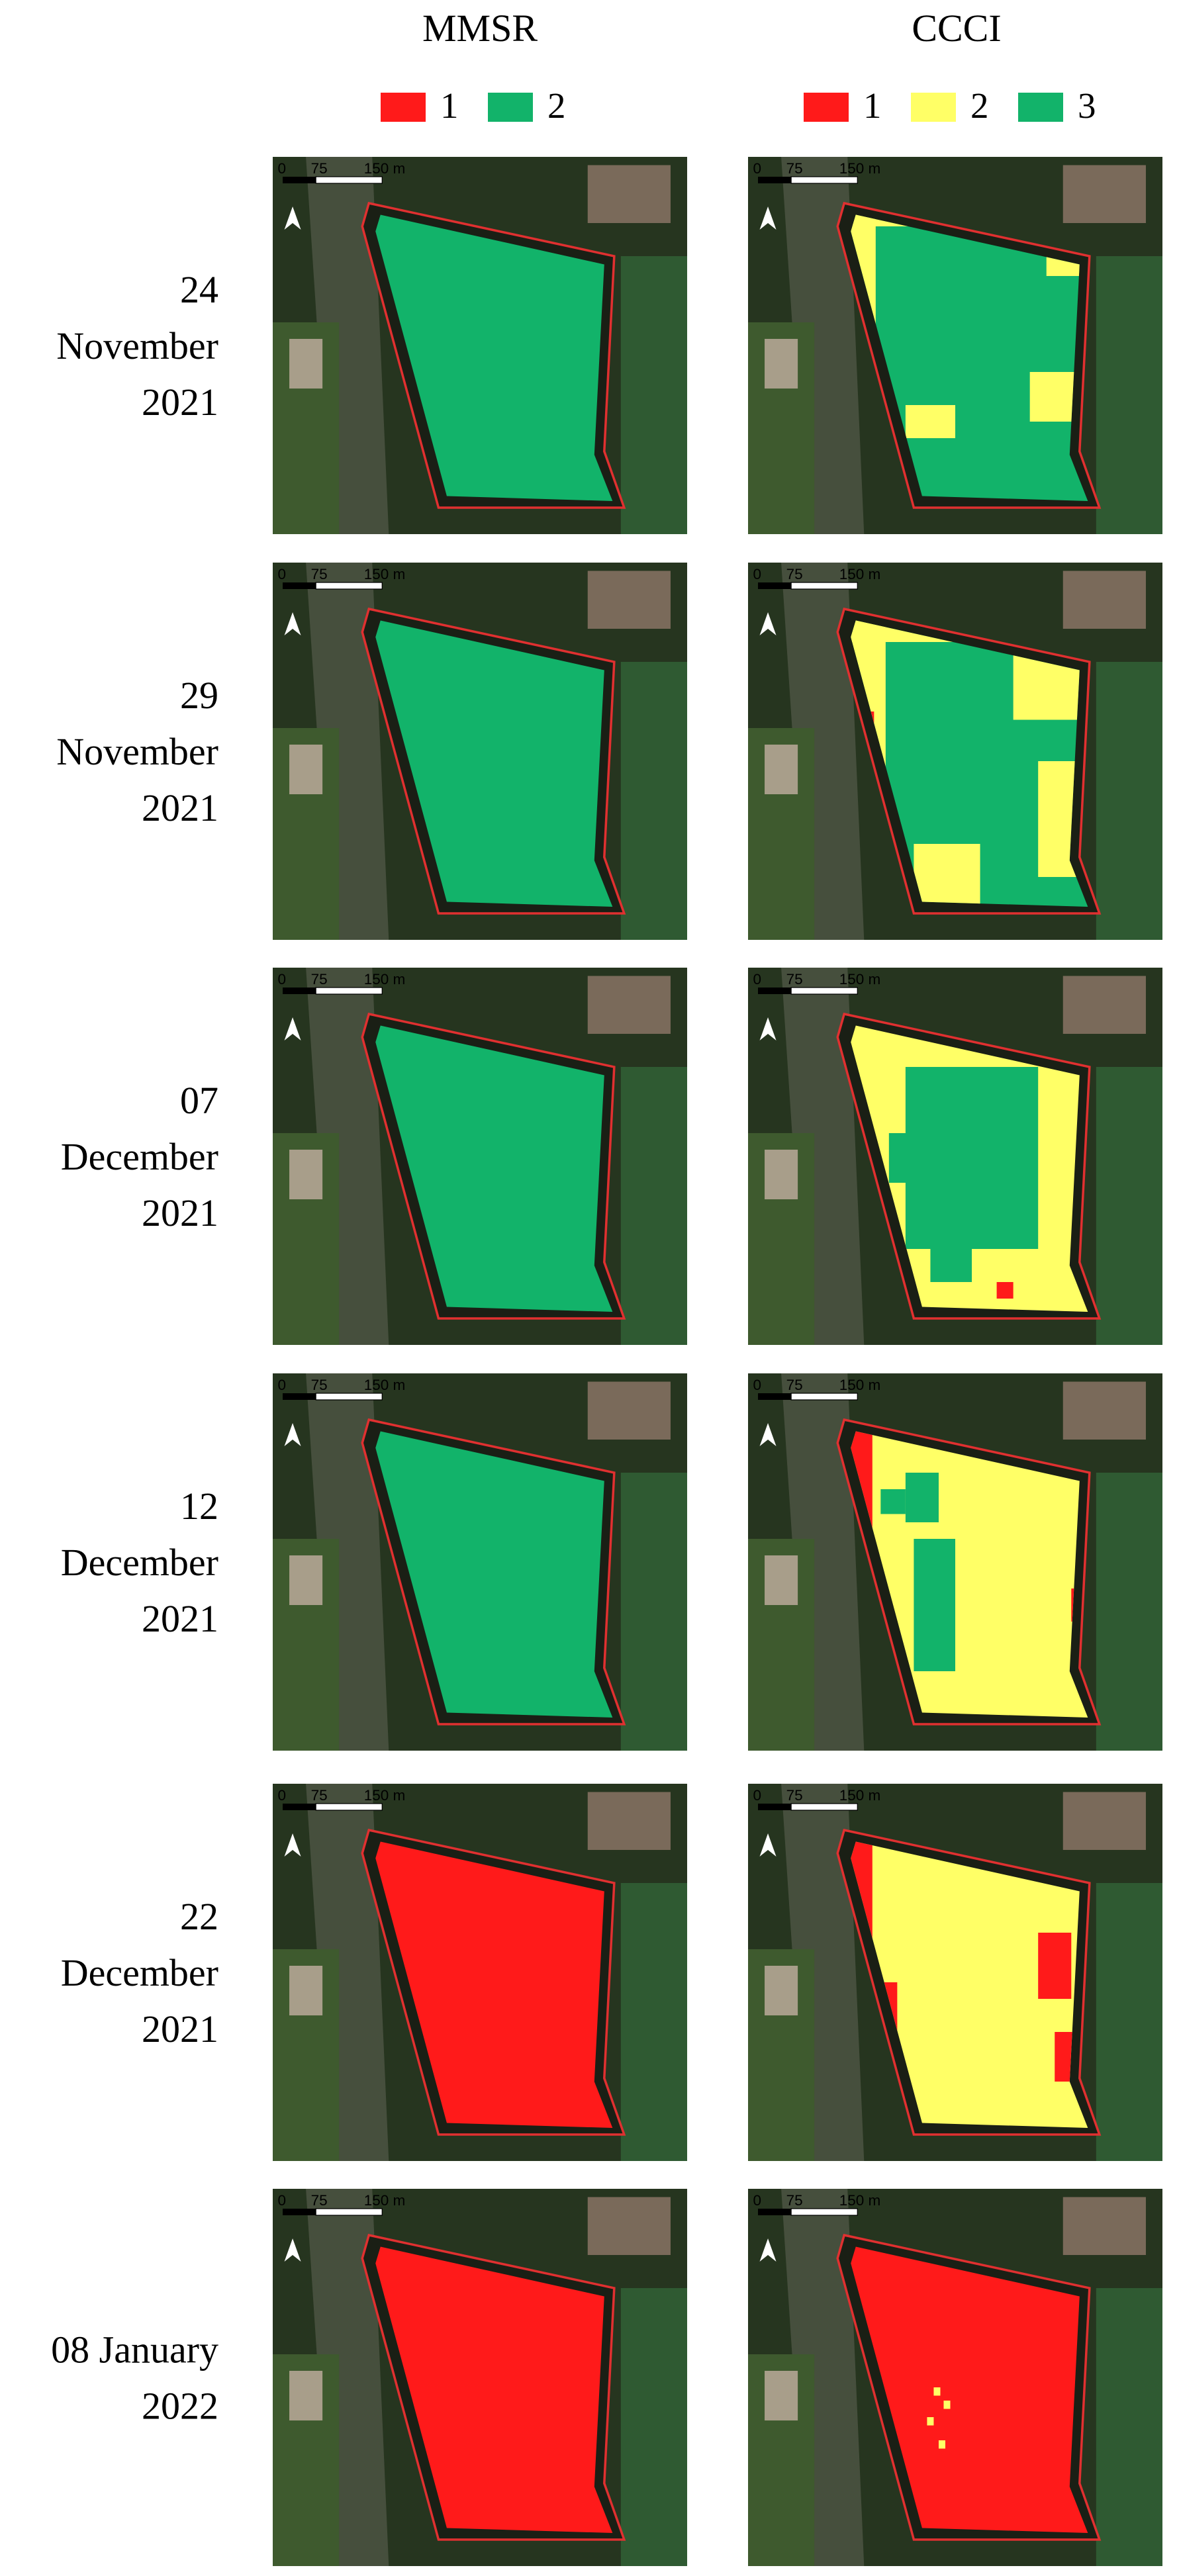  Describe the element at coordinates (199, 1100) in the screenshot. I see `date-label: 07` at that location.